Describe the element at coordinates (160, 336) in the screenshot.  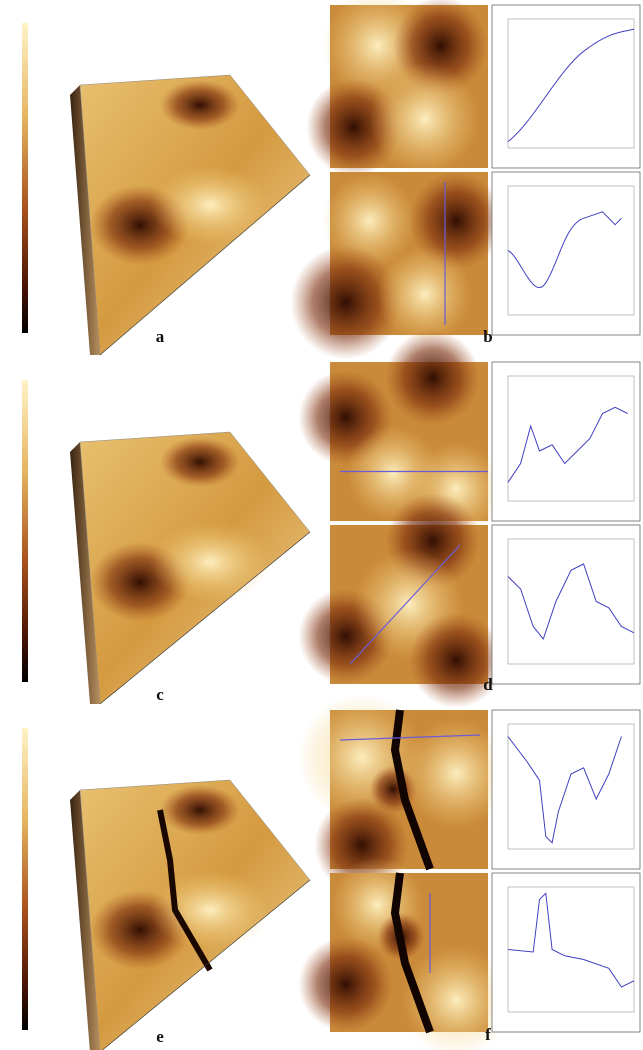
I see `panel-label: a` at that location.